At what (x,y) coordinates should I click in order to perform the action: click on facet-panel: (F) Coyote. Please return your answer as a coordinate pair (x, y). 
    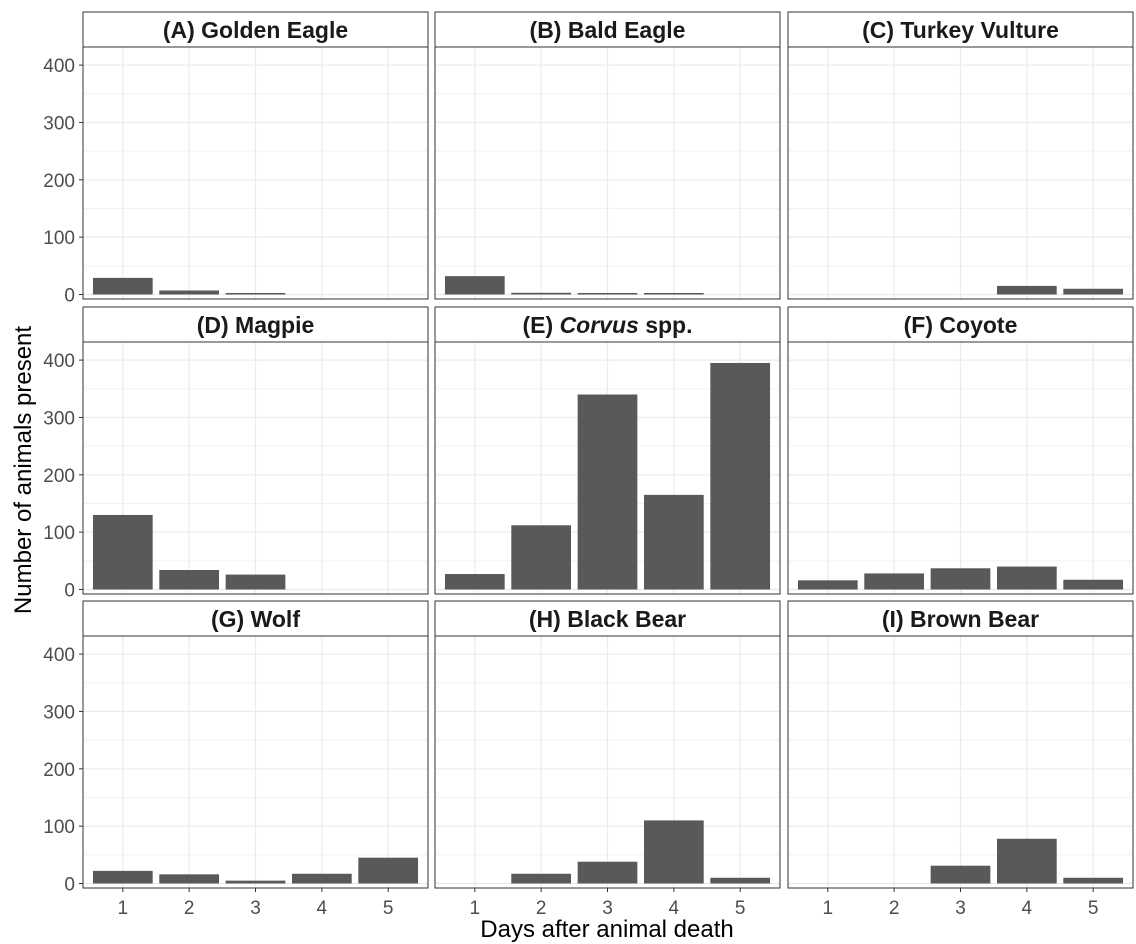
    Looking at the image, I should click on (960, 450).